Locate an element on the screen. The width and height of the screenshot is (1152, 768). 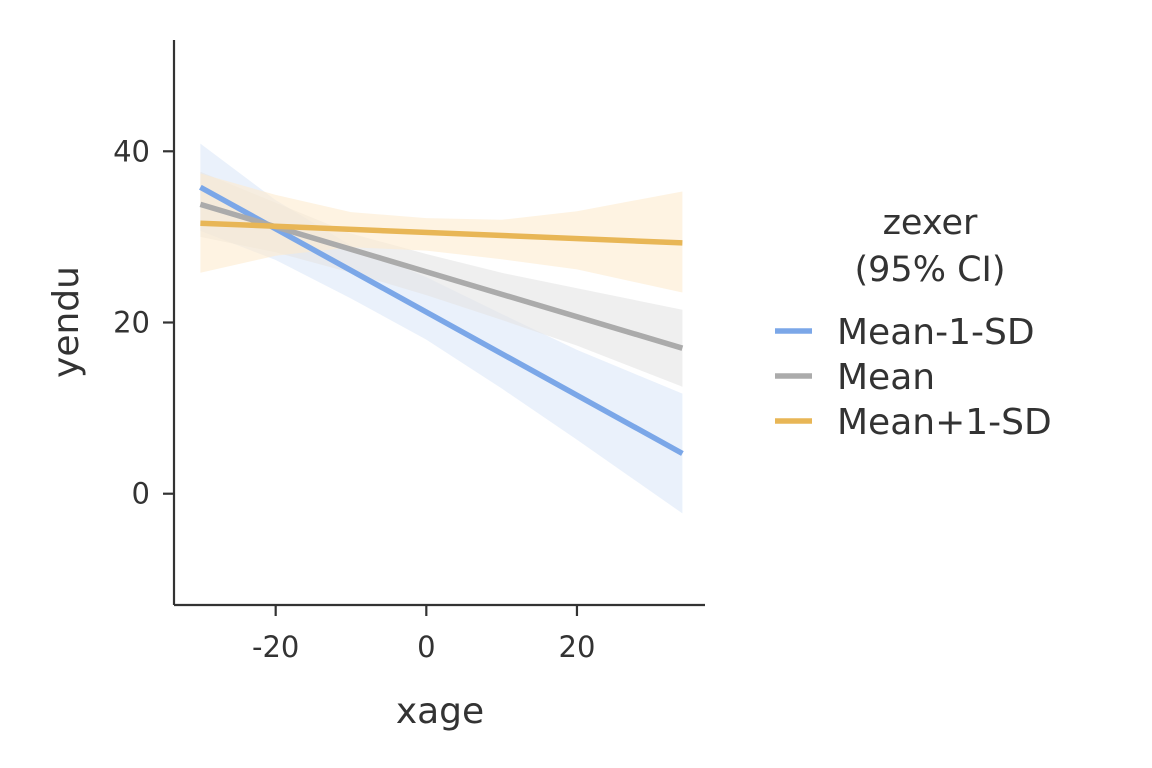
series-line-meanplus1-sd is located at coordinates (441, 233).